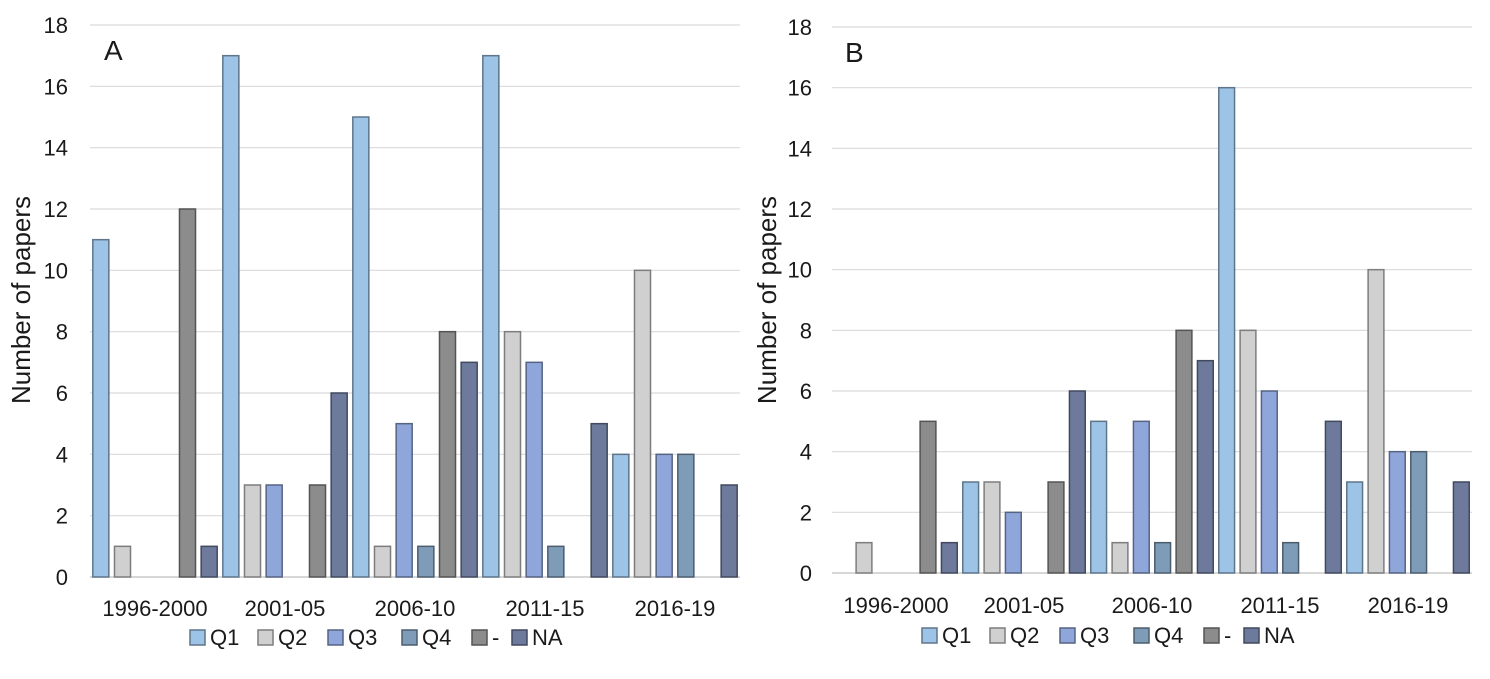  I want to click on y-tick-label: 4, so click(806, 452).